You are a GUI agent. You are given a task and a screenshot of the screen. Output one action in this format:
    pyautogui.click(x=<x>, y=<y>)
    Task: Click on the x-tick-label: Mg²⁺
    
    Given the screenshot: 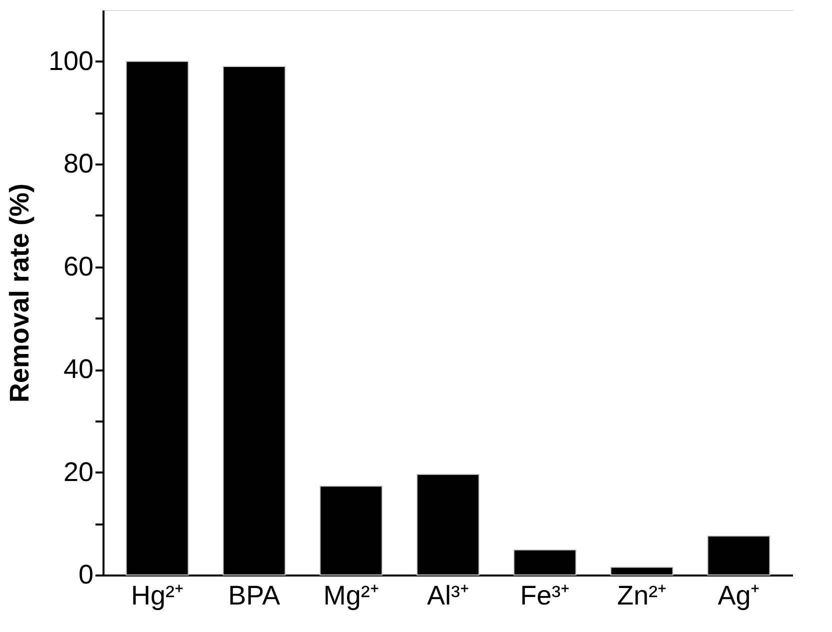 What is the action you would take?
    pyautogui.click(x=351, y=595)
    